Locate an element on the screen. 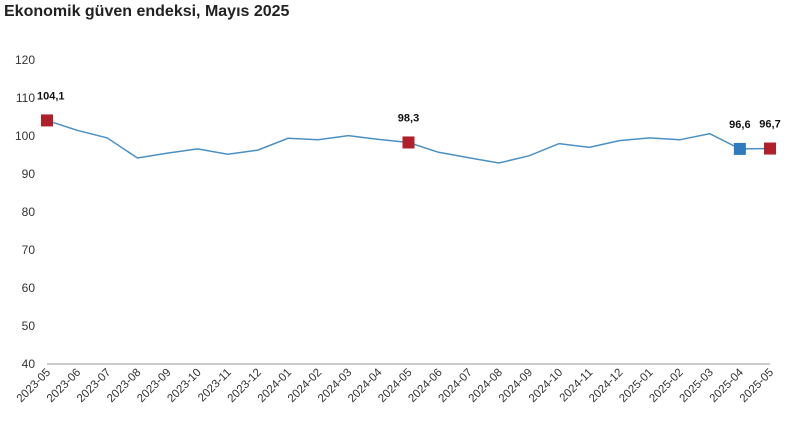 The height and width of the screenshot is (423, 795). data-label: 96,7 is located at coordinates (769, 125).